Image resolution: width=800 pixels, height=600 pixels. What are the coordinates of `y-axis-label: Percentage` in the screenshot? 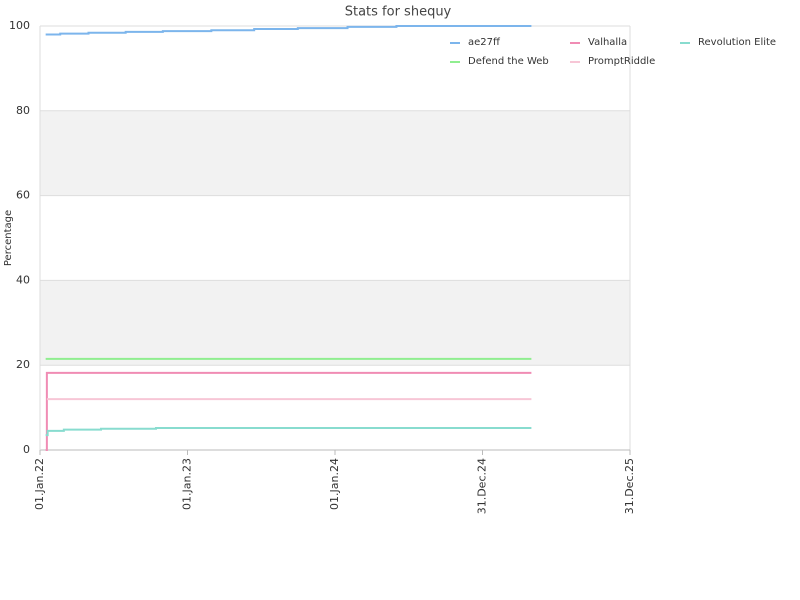 It's located at (8, 238).